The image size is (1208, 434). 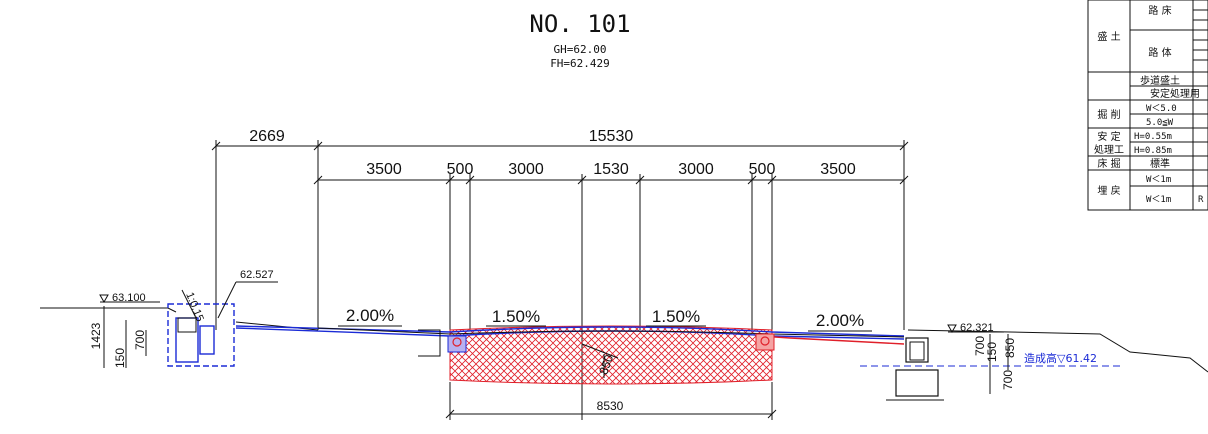 What do you see at coordinates (1160, 123) in the screenshot?
I see `table-cut-2: 5.0≦W` at bounding box center [1160, 123].